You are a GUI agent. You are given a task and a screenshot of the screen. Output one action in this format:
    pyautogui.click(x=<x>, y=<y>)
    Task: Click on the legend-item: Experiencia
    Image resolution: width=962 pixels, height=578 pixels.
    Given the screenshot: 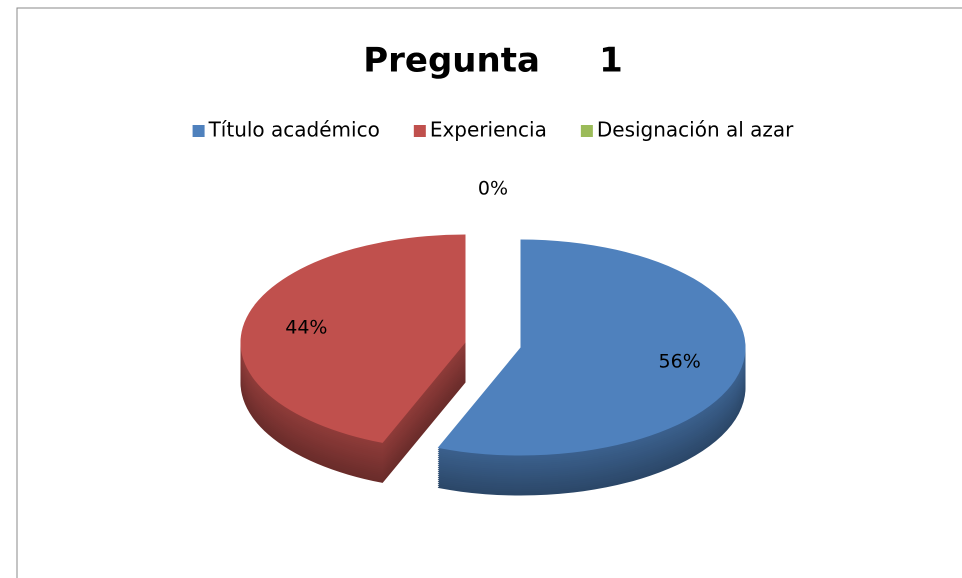 What is the action you would take?
    pyautogui.click(x=480, y=130)
    